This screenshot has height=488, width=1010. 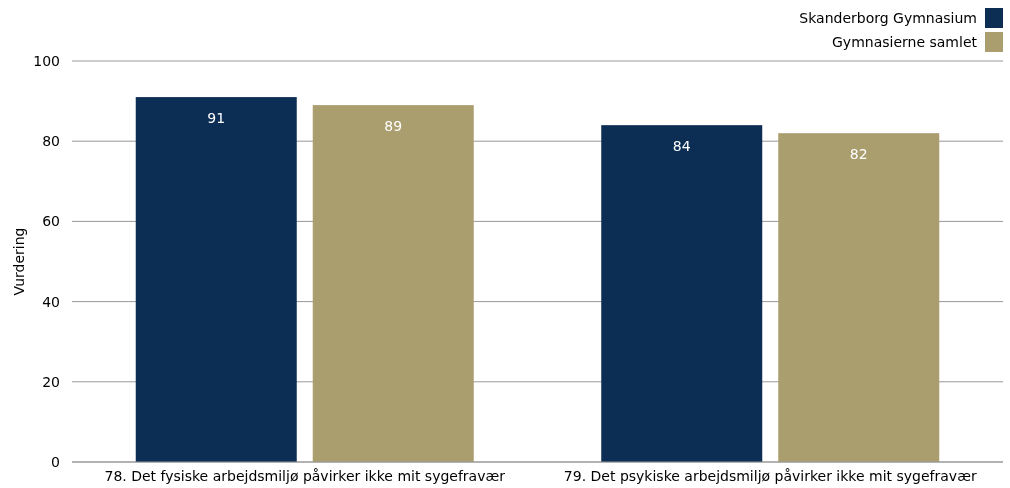 What do you see at coordinates (681, 146) in the screenshot?
I see `data-label: 84` at bounding box center [681, 146].